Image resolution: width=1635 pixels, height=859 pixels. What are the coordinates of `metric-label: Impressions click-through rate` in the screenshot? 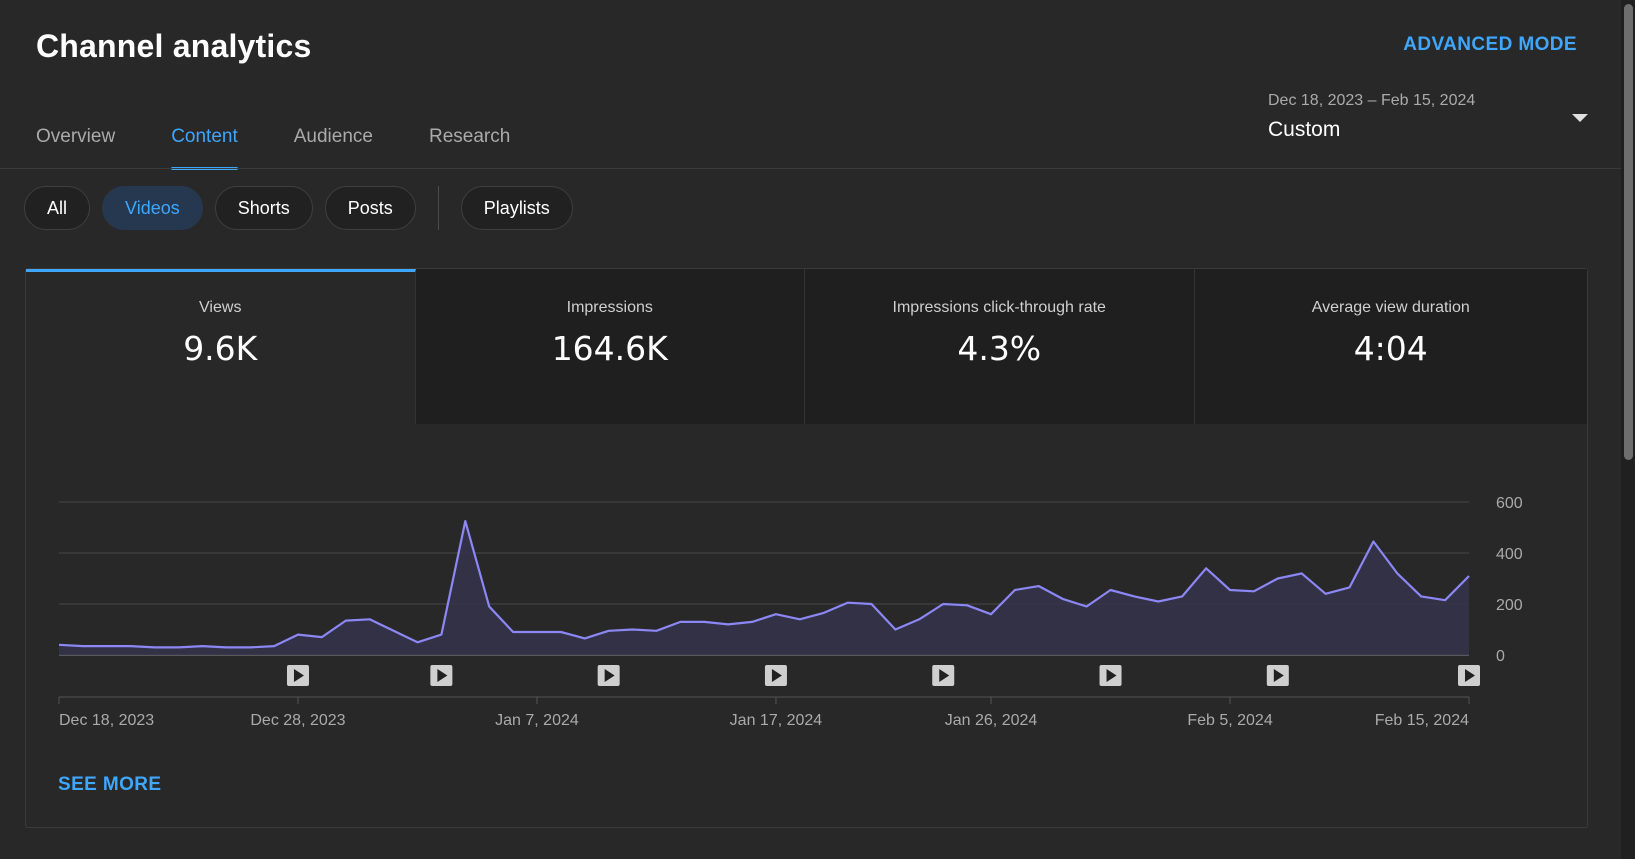 It's located at (999, 307).